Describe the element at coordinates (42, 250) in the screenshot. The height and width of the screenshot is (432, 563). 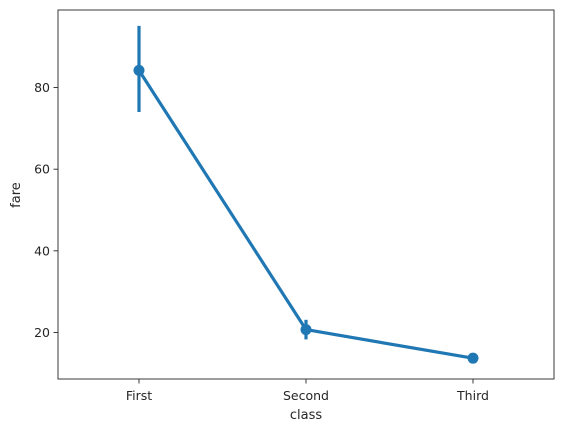
I see `y-tick-label: 40` at that location.